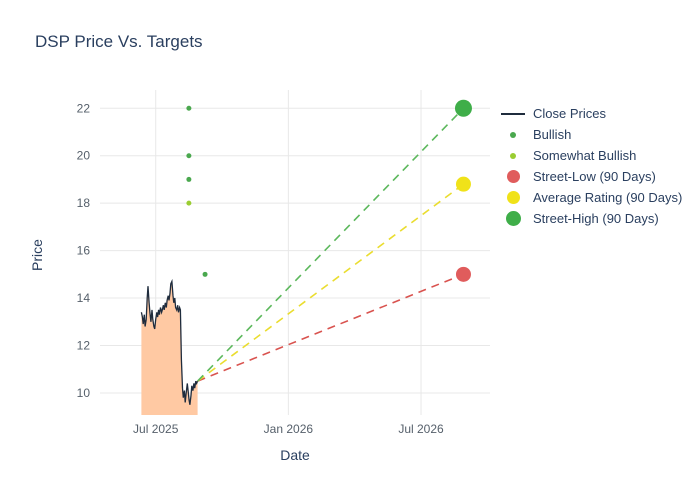 The width and height of the screenshot is (700, 500). Describe the element at coordinates (84, 345) in the screenshot. I see `y-tick-label: 12` at that location.